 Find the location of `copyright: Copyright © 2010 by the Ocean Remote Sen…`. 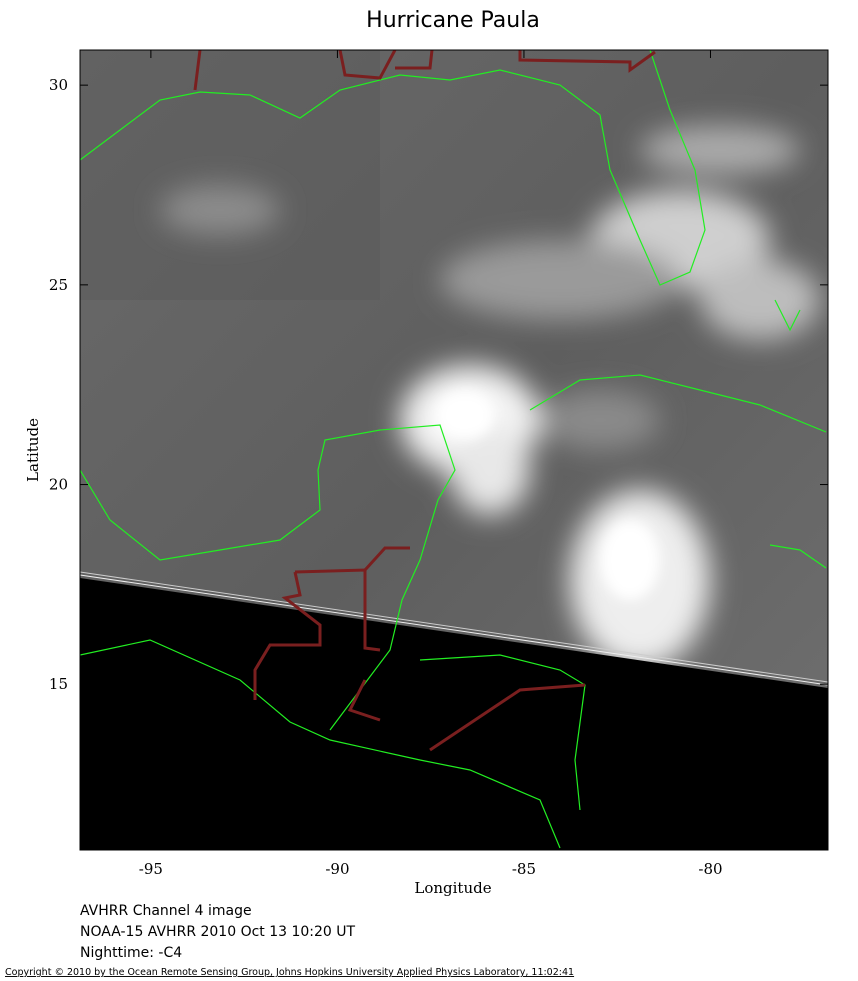

copyright: Copyright © 2010 by the Ocean Remote Sen… is located at coordinates (289, 972).